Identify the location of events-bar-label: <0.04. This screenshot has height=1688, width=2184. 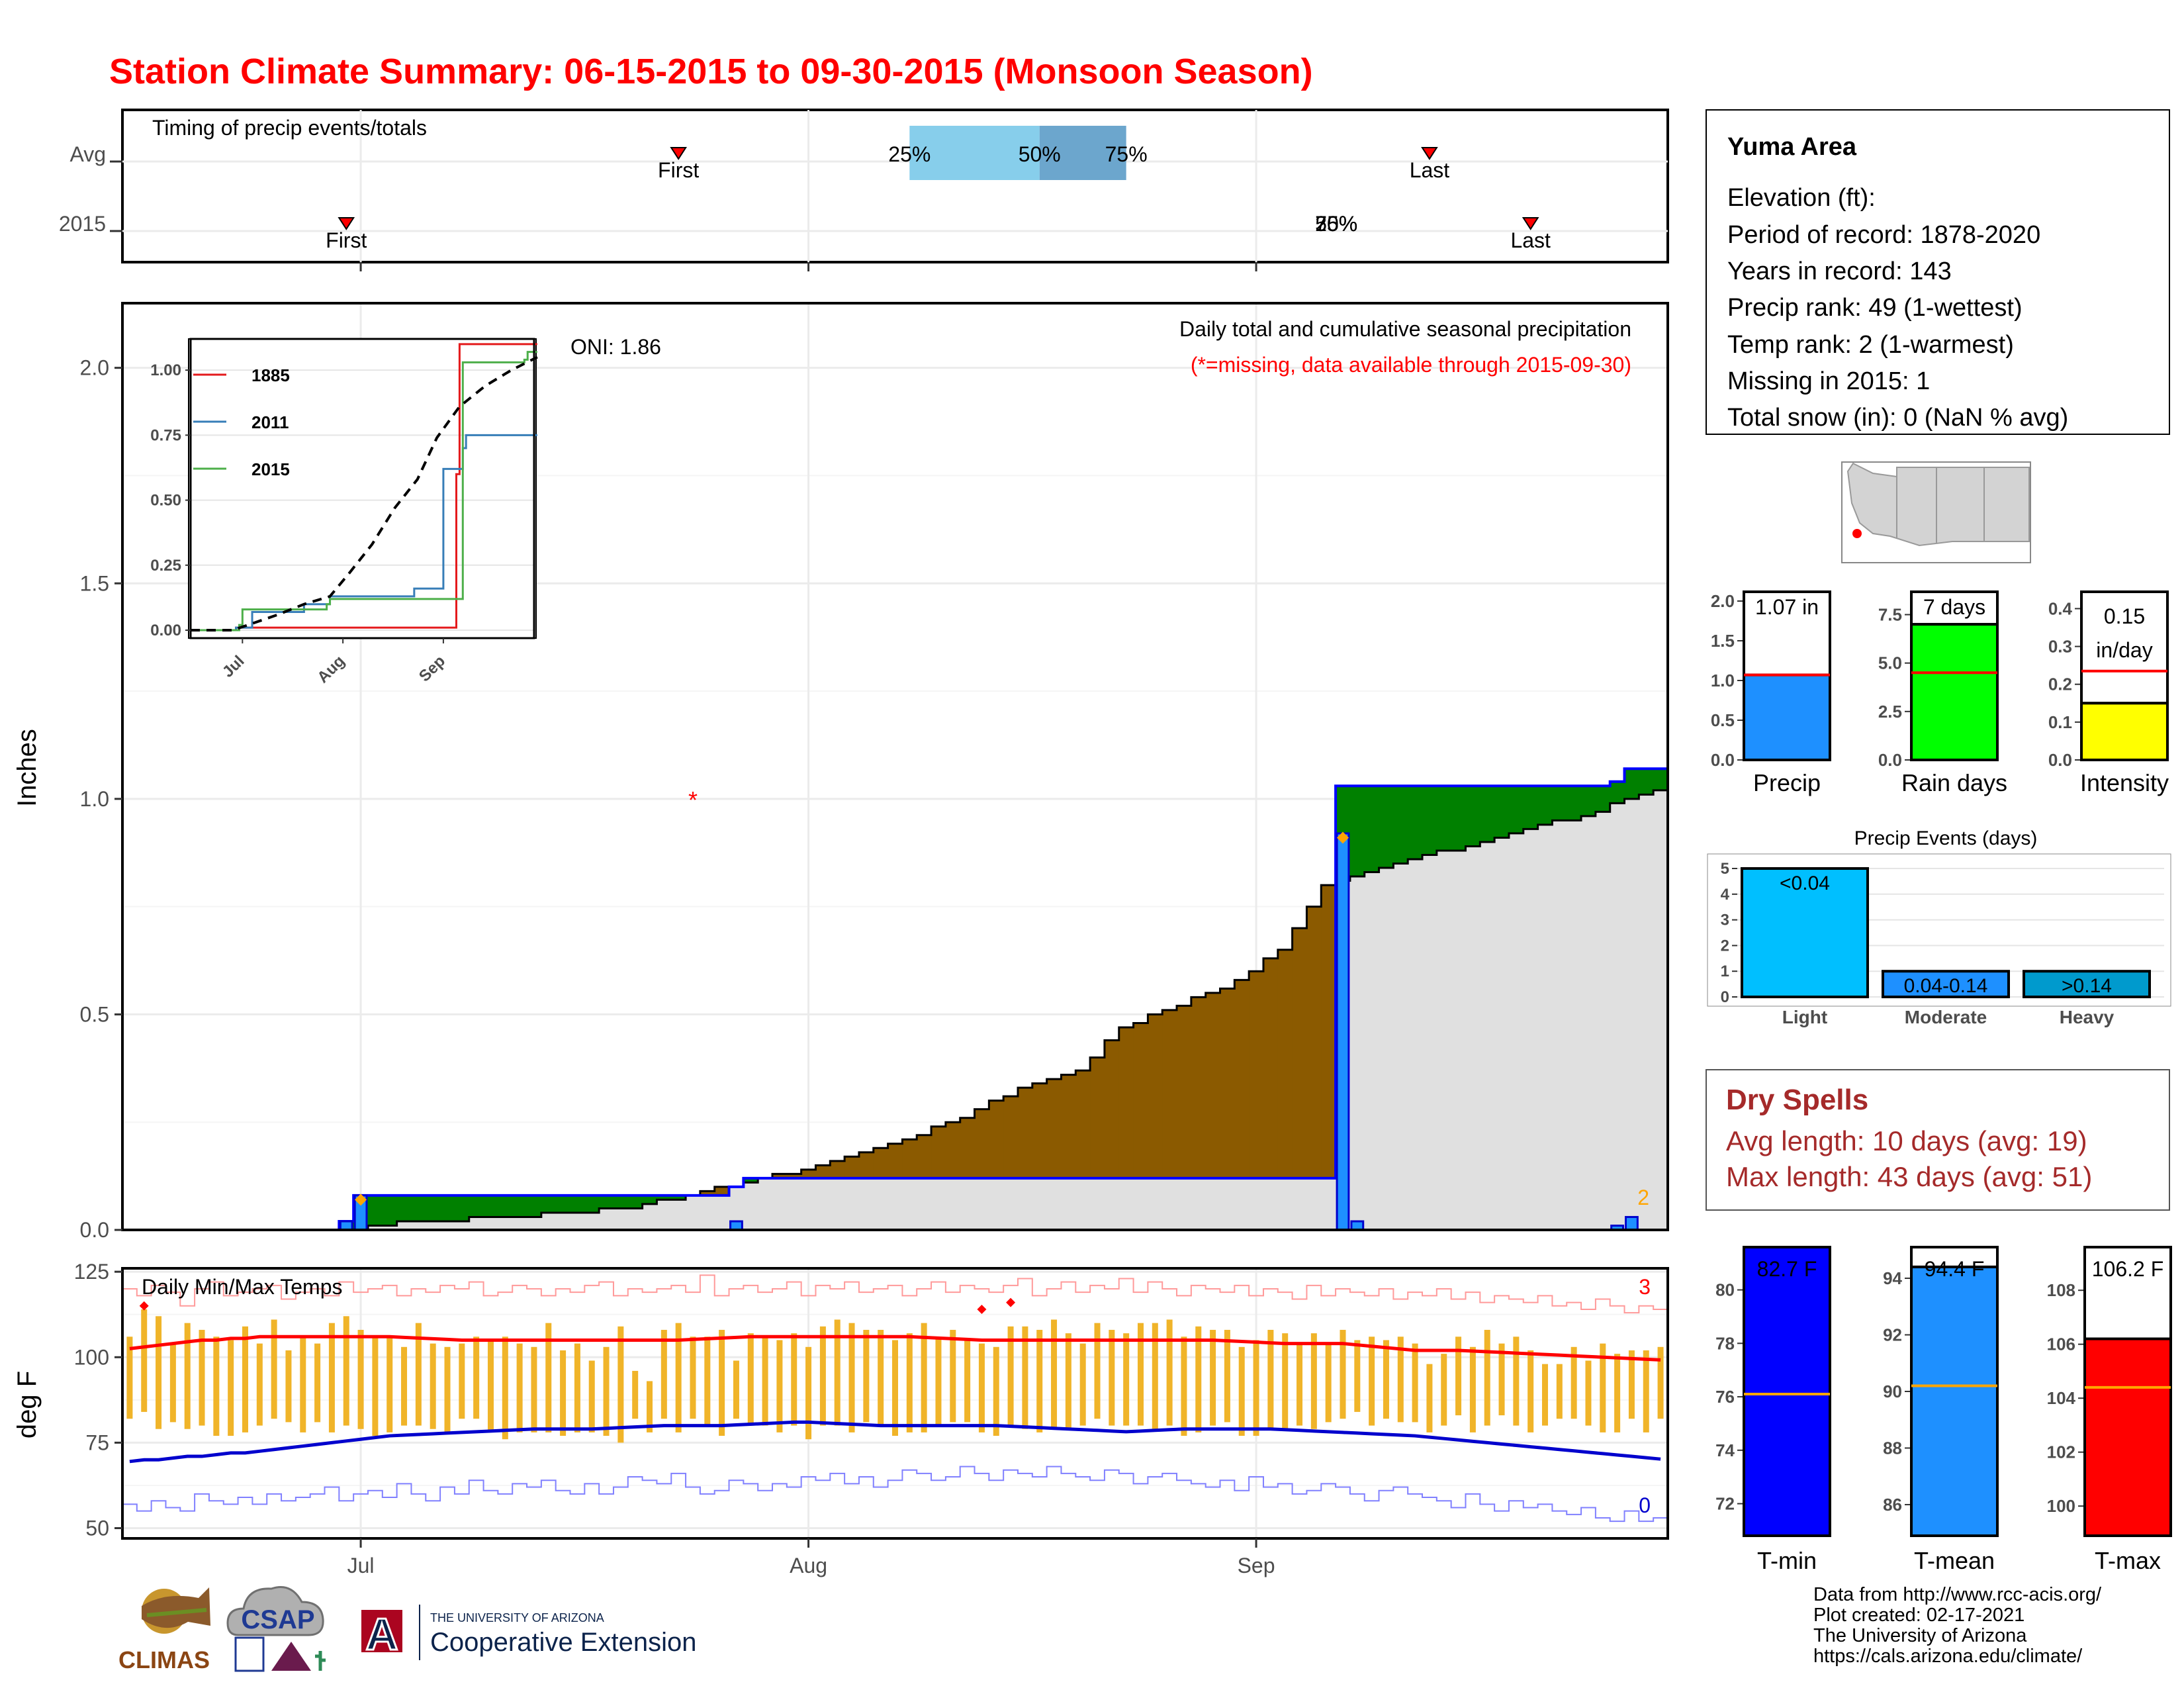
(1805, 883).